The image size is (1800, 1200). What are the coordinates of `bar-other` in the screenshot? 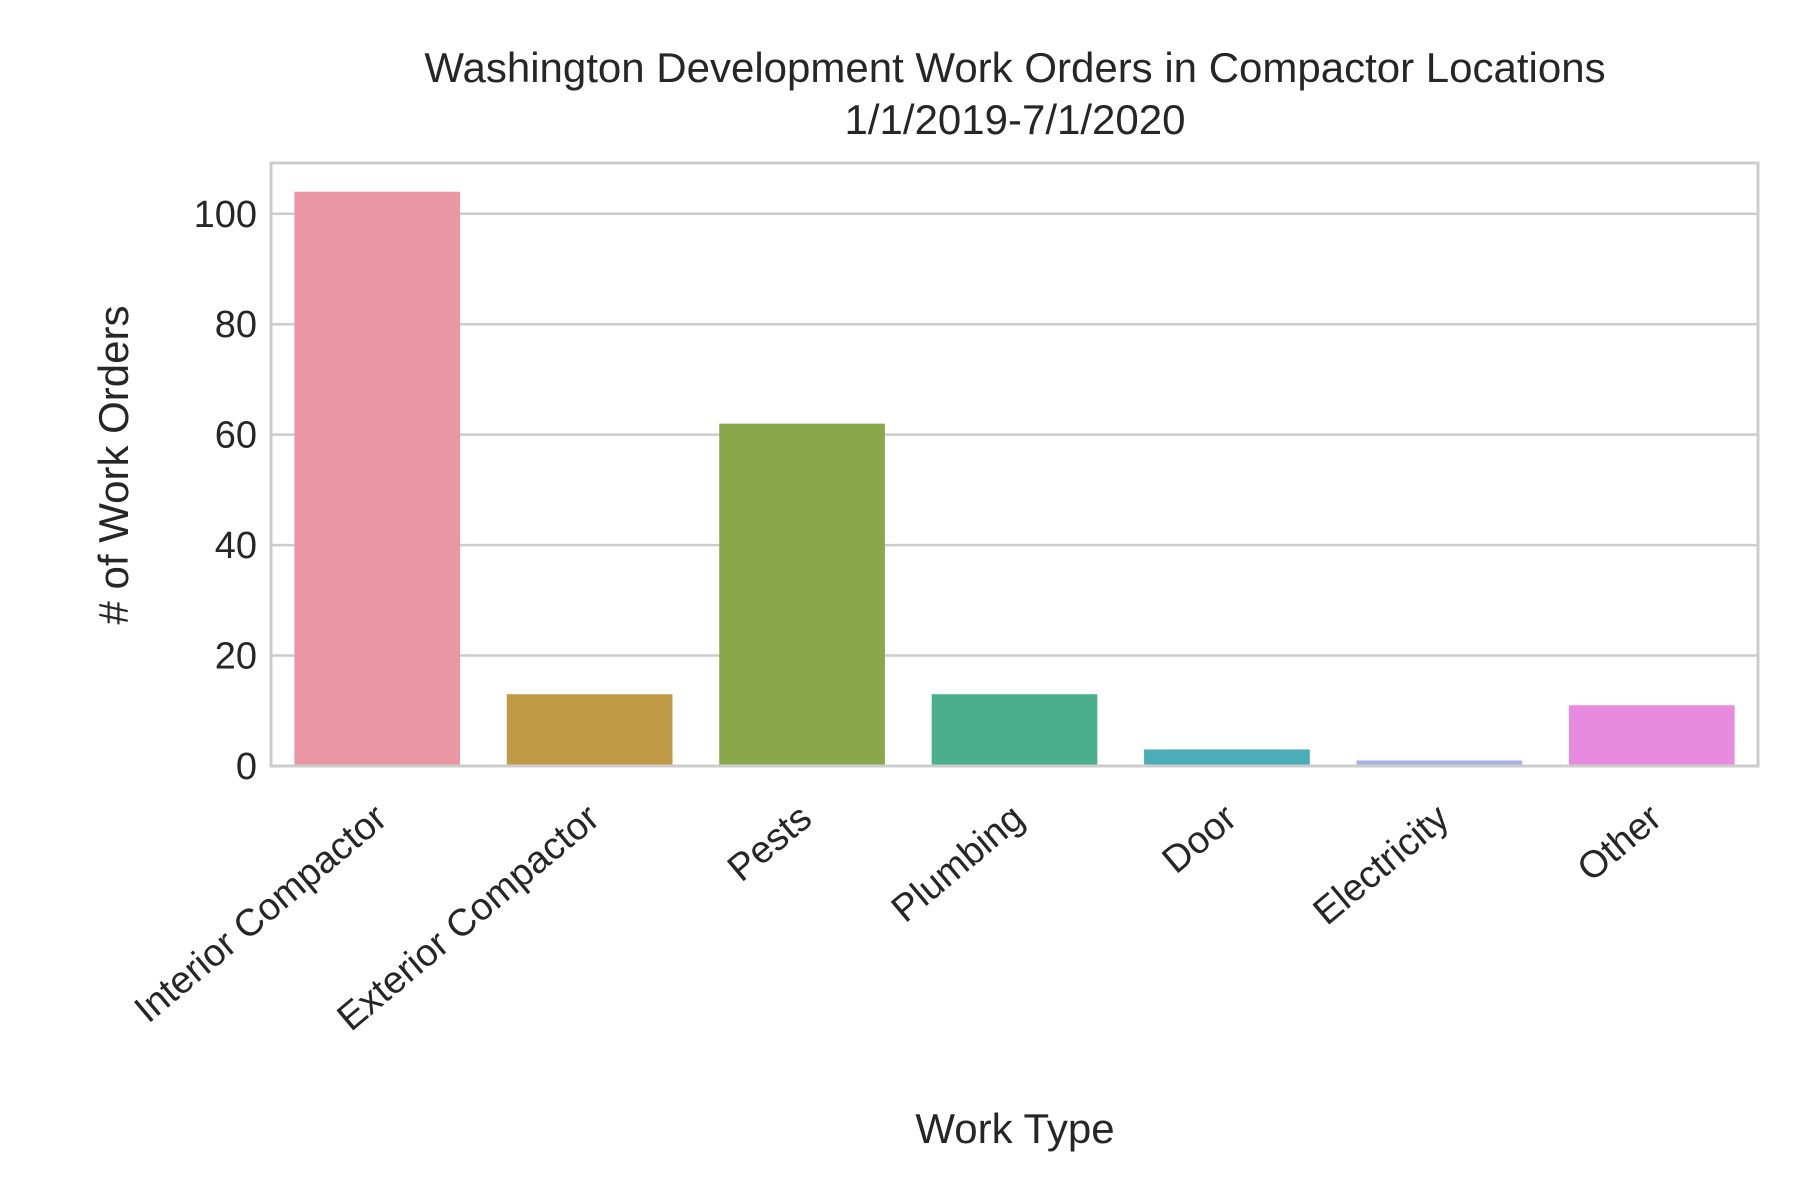 It's located at (1651, 735).